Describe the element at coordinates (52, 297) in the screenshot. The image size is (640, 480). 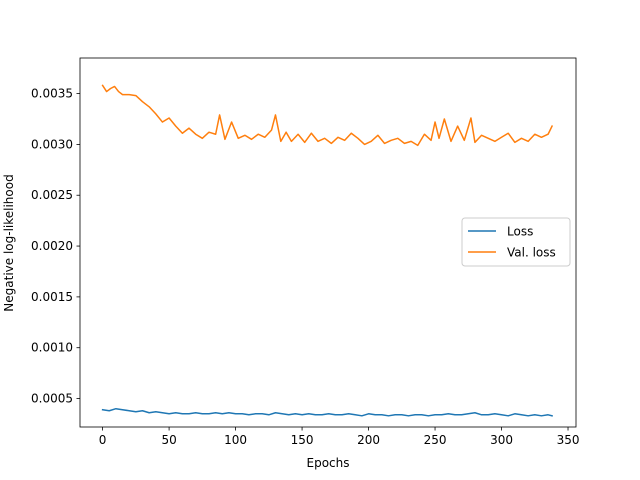
I see `y-tick-label: 0.0015` at that location.